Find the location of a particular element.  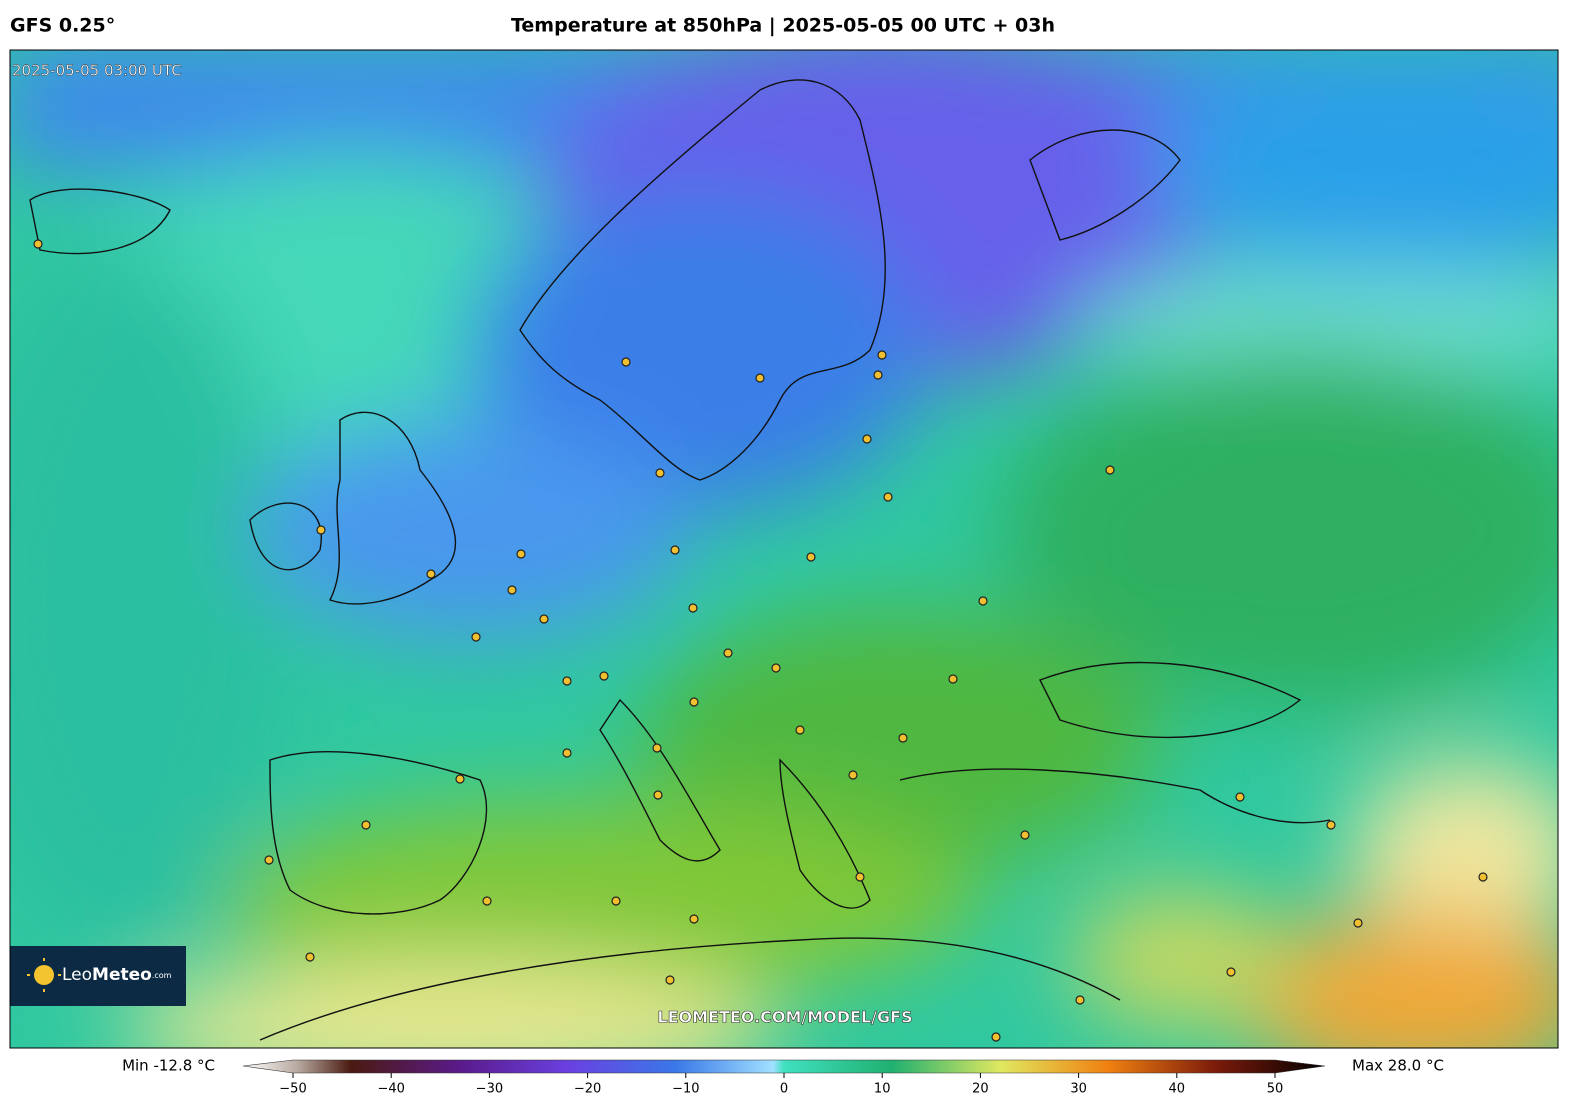

tick-label: −50 is located at coordinates (292, 1089).